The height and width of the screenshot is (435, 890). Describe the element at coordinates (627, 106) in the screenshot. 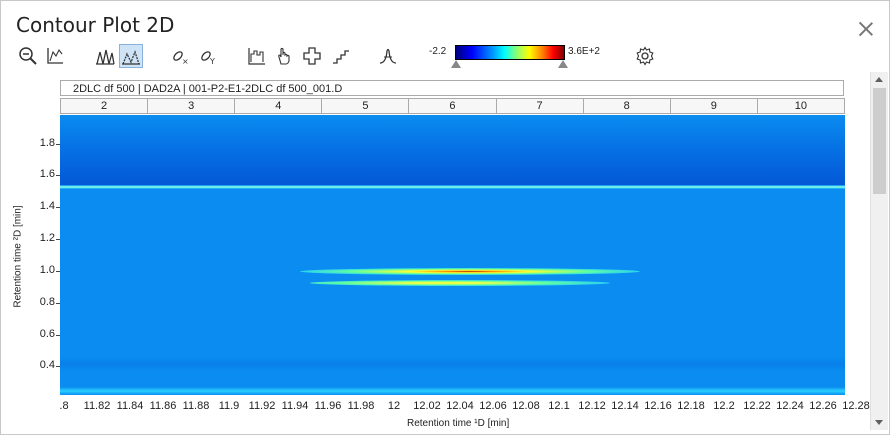

I see `segment-label: 8` at that location.